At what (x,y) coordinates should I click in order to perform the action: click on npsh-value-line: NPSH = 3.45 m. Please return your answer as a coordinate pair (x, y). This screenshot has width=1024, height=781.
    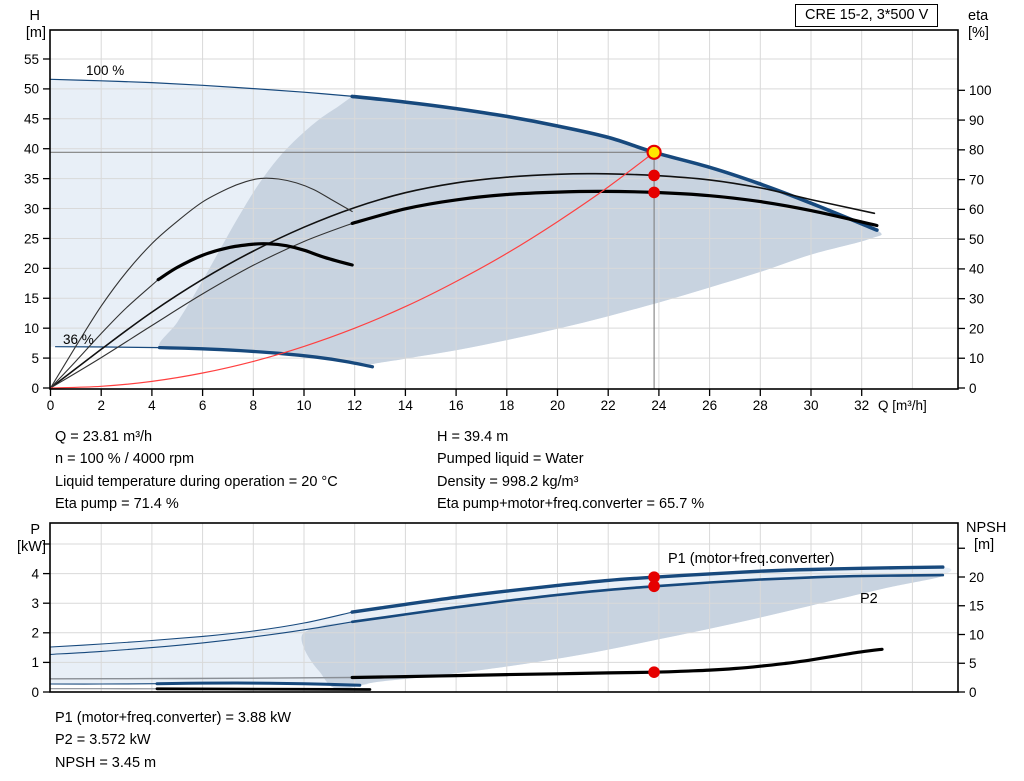
    Looking at the image, I should click on (106, 762).